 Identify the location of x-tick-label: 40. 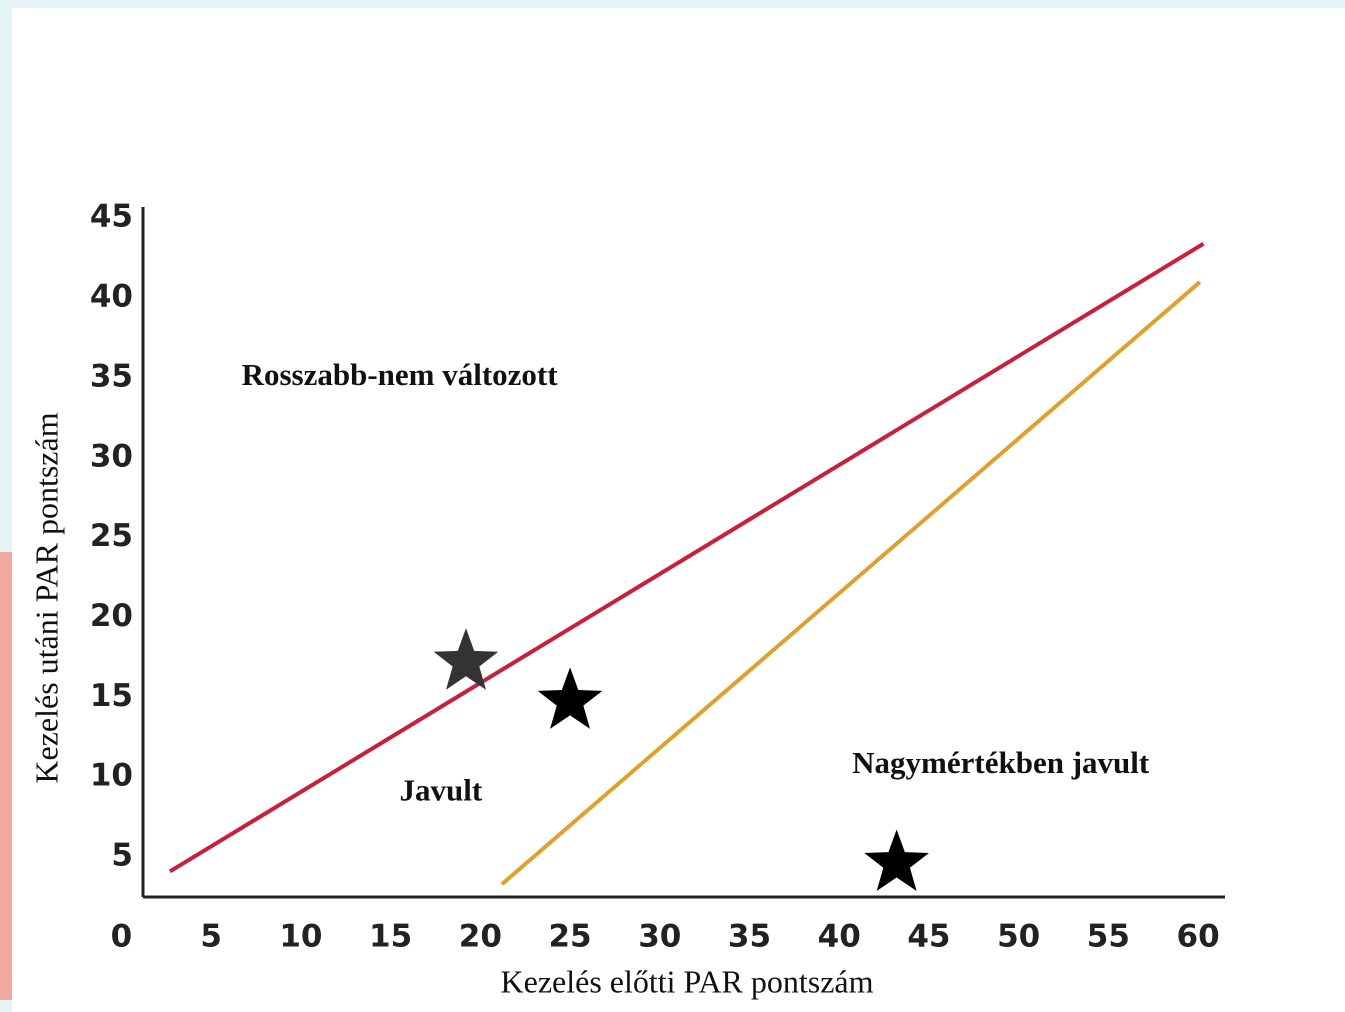
(839, 937).